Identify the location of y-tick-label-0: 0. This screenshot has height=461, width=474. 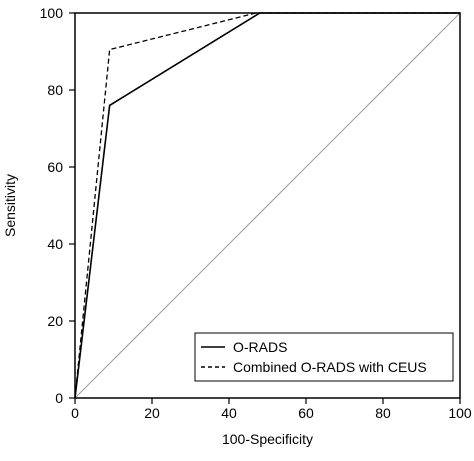
(59, 398).